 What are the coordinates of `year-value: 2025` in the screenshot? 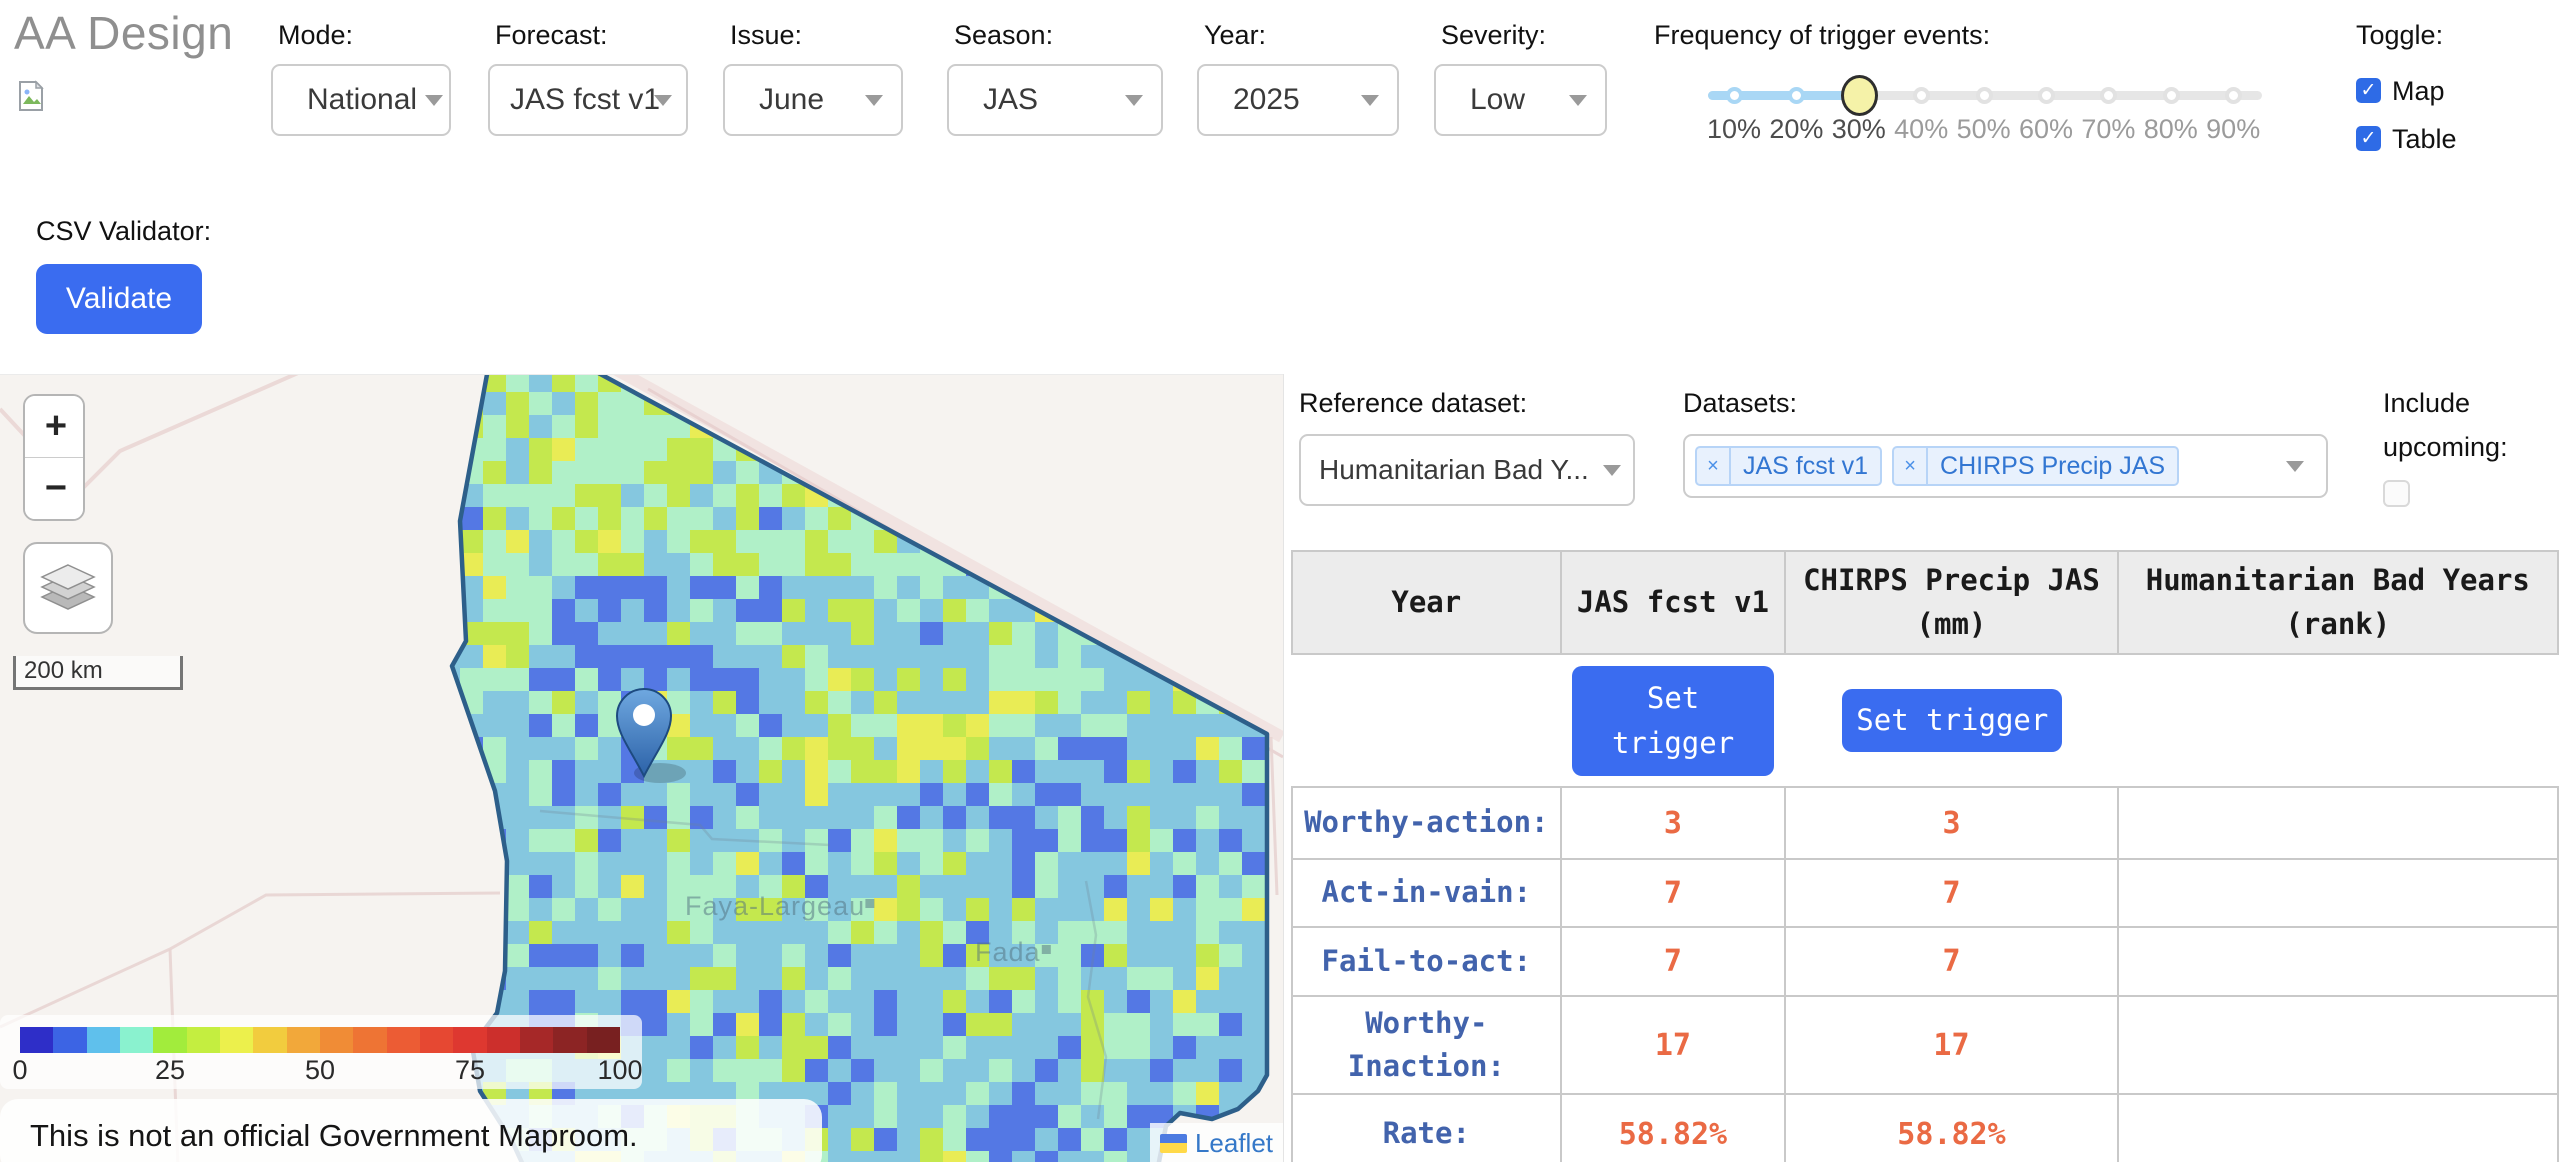 It's located at (1266, 99).